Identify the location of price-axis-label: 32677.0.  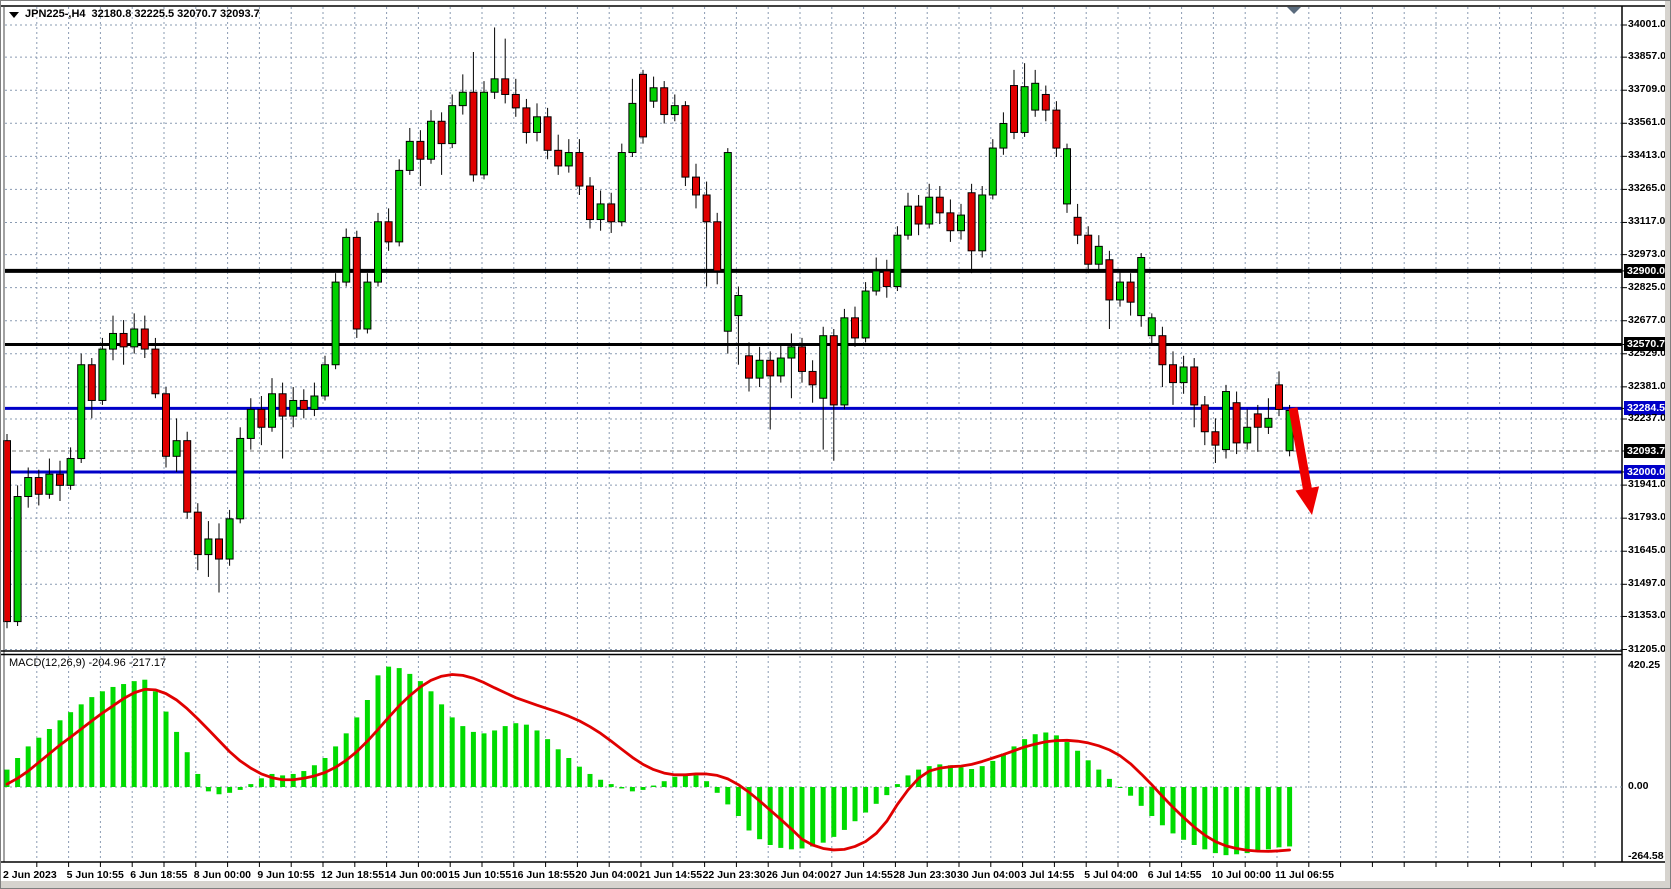
(1647, 319).